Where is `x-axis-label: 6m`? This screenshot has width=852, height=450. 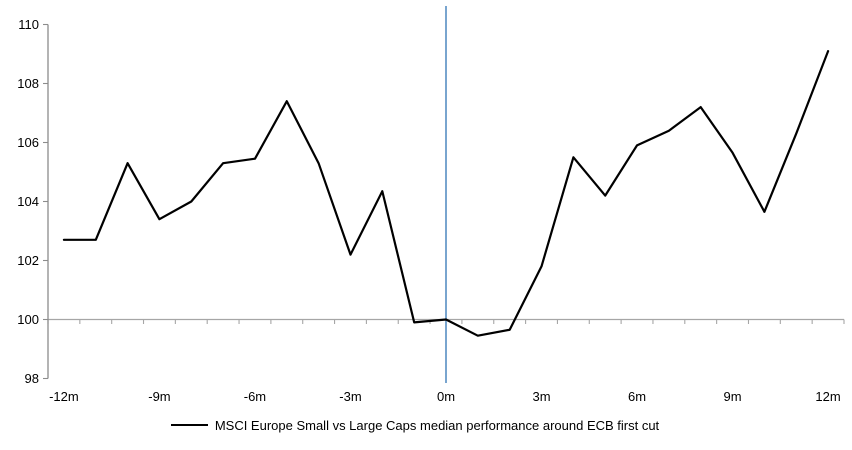
x-axis-label: 6m is located at coordinates (637, 396).